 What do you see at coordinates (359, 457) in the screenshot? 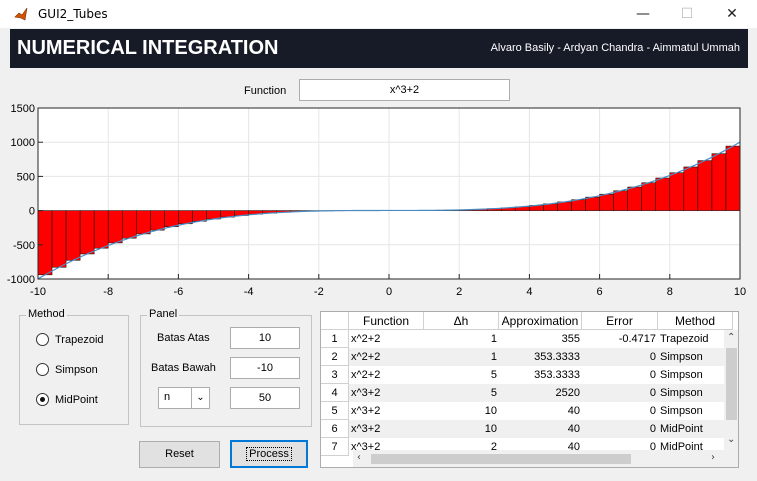
I see `scroll-left-icon: ‹` at bounding box center [359, 457].